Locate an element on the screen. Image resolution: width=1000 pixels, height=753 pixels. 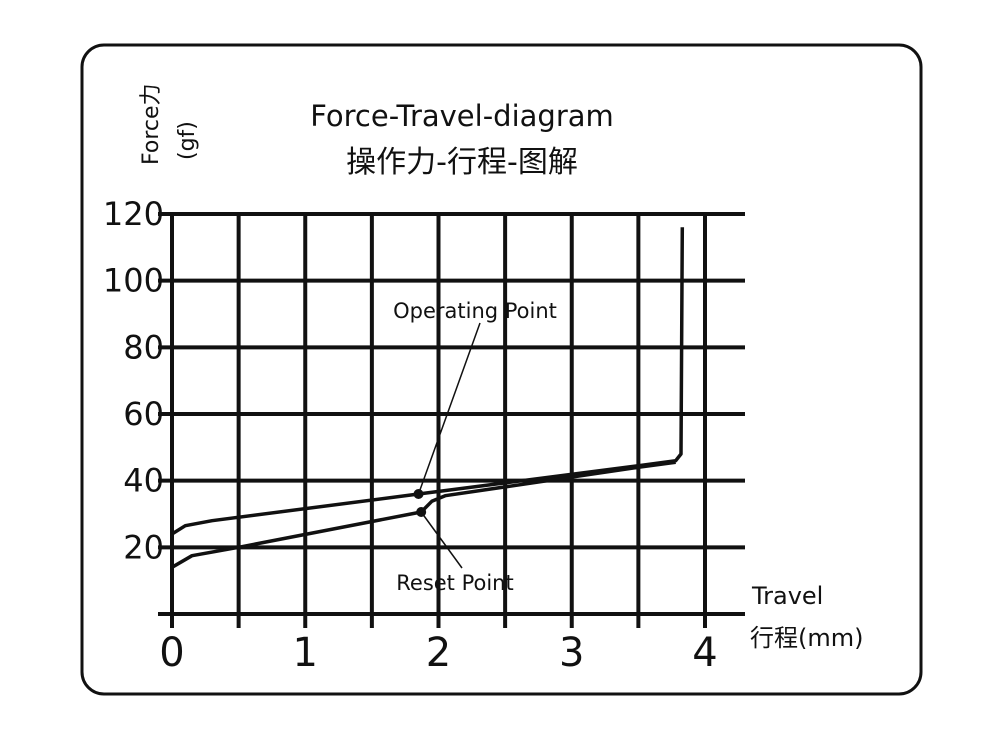
x-tick-label: 3 is located at coordinates (571, 653).